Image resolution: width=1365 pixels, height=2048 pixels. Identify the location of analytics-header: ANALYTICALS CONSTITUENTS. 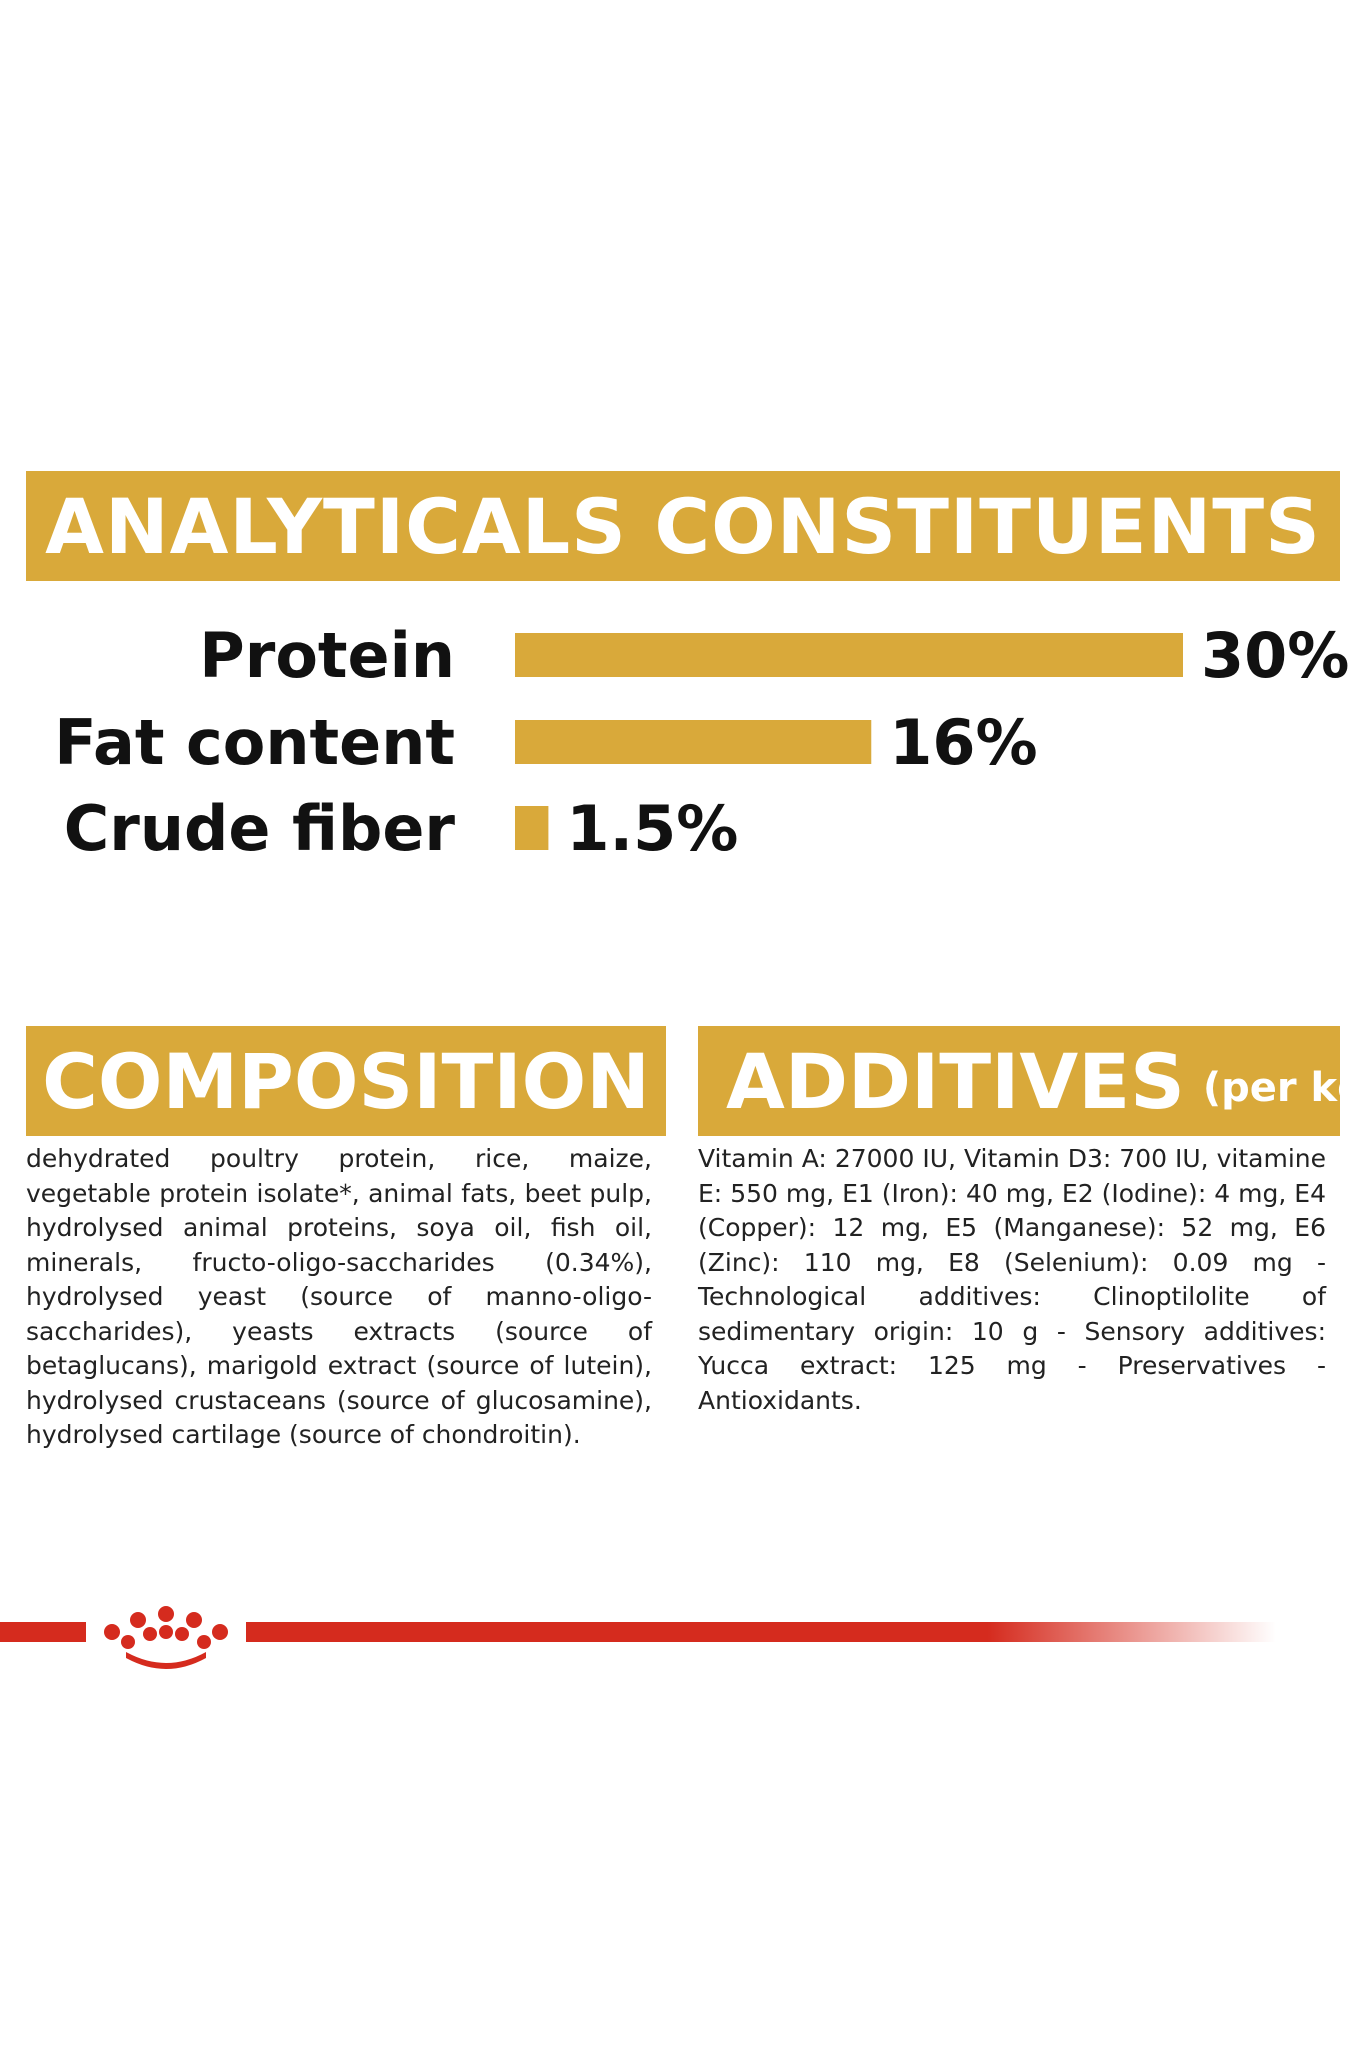
(683, 526).